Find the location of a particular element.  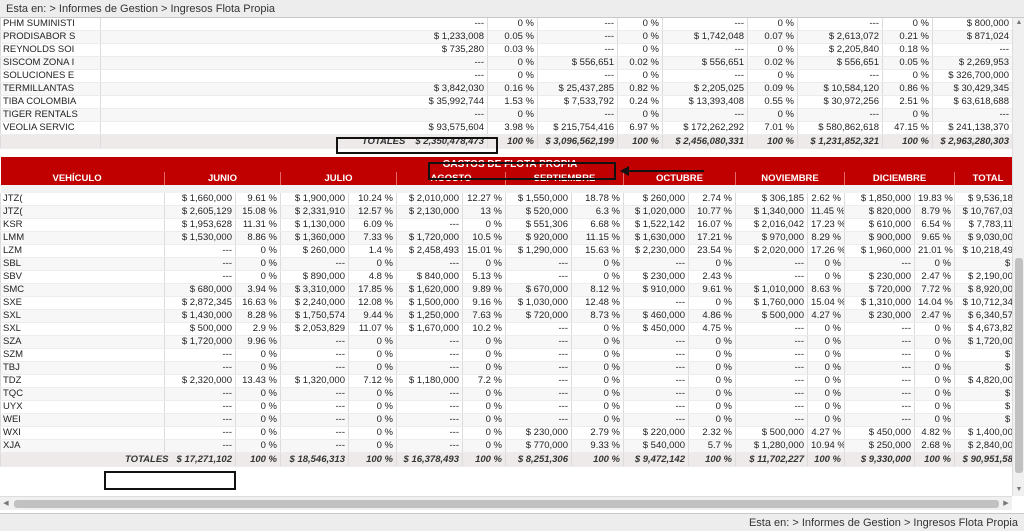

value-cell: 0.07 % is located at coordinates (772, 37).